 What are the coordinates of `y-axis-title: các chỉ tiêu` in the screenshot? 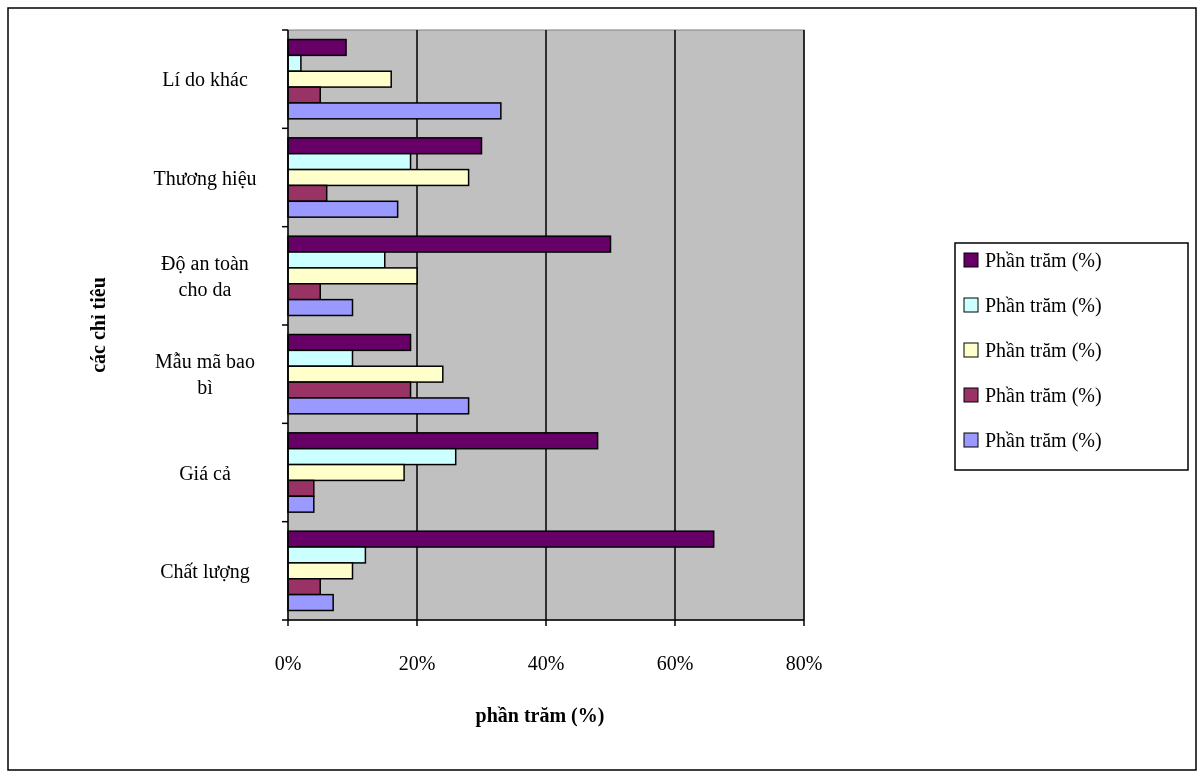 It's located at (98, 325).